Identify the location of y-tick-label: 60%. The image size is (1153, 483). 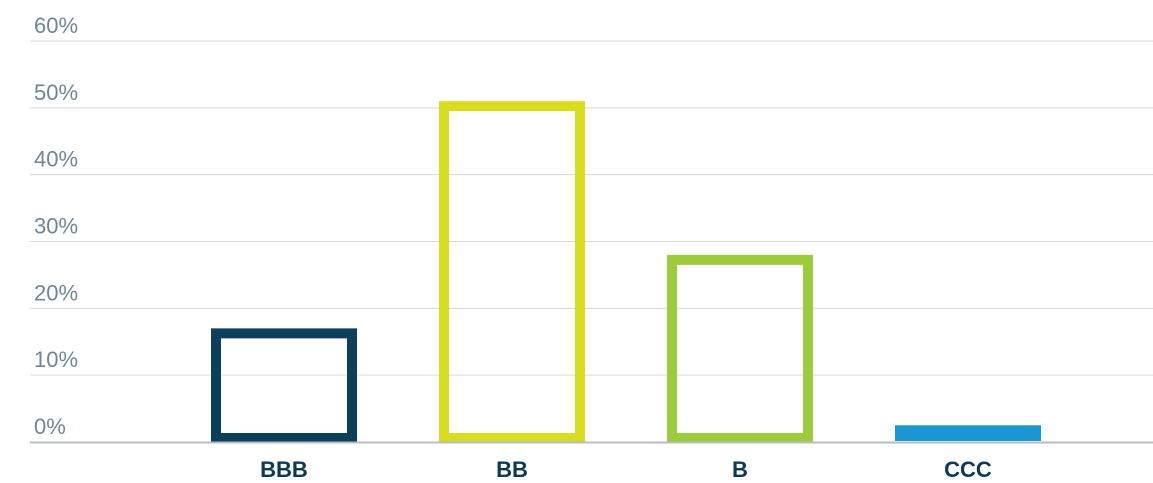
(56, 25).